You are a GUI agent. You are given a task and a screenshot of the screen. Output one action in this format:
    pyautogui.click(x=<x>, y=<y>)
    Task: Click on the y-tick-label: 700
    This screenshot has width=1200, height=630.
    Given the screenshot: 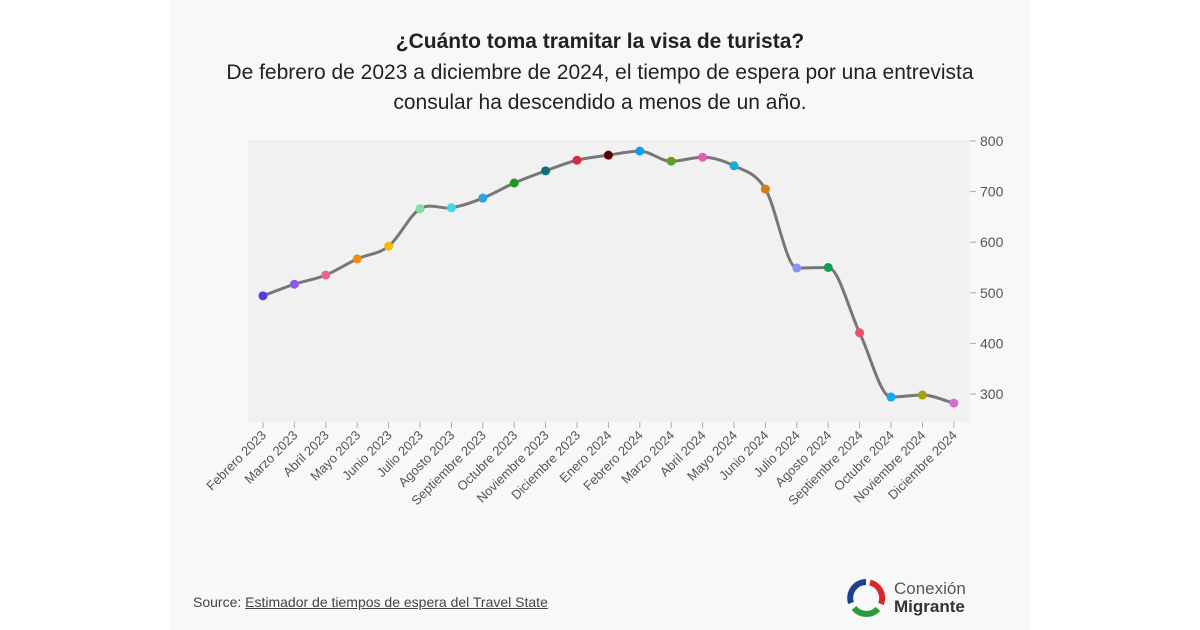 What is the action you would take?
    pyautogui.click(x=992, y=192)
    